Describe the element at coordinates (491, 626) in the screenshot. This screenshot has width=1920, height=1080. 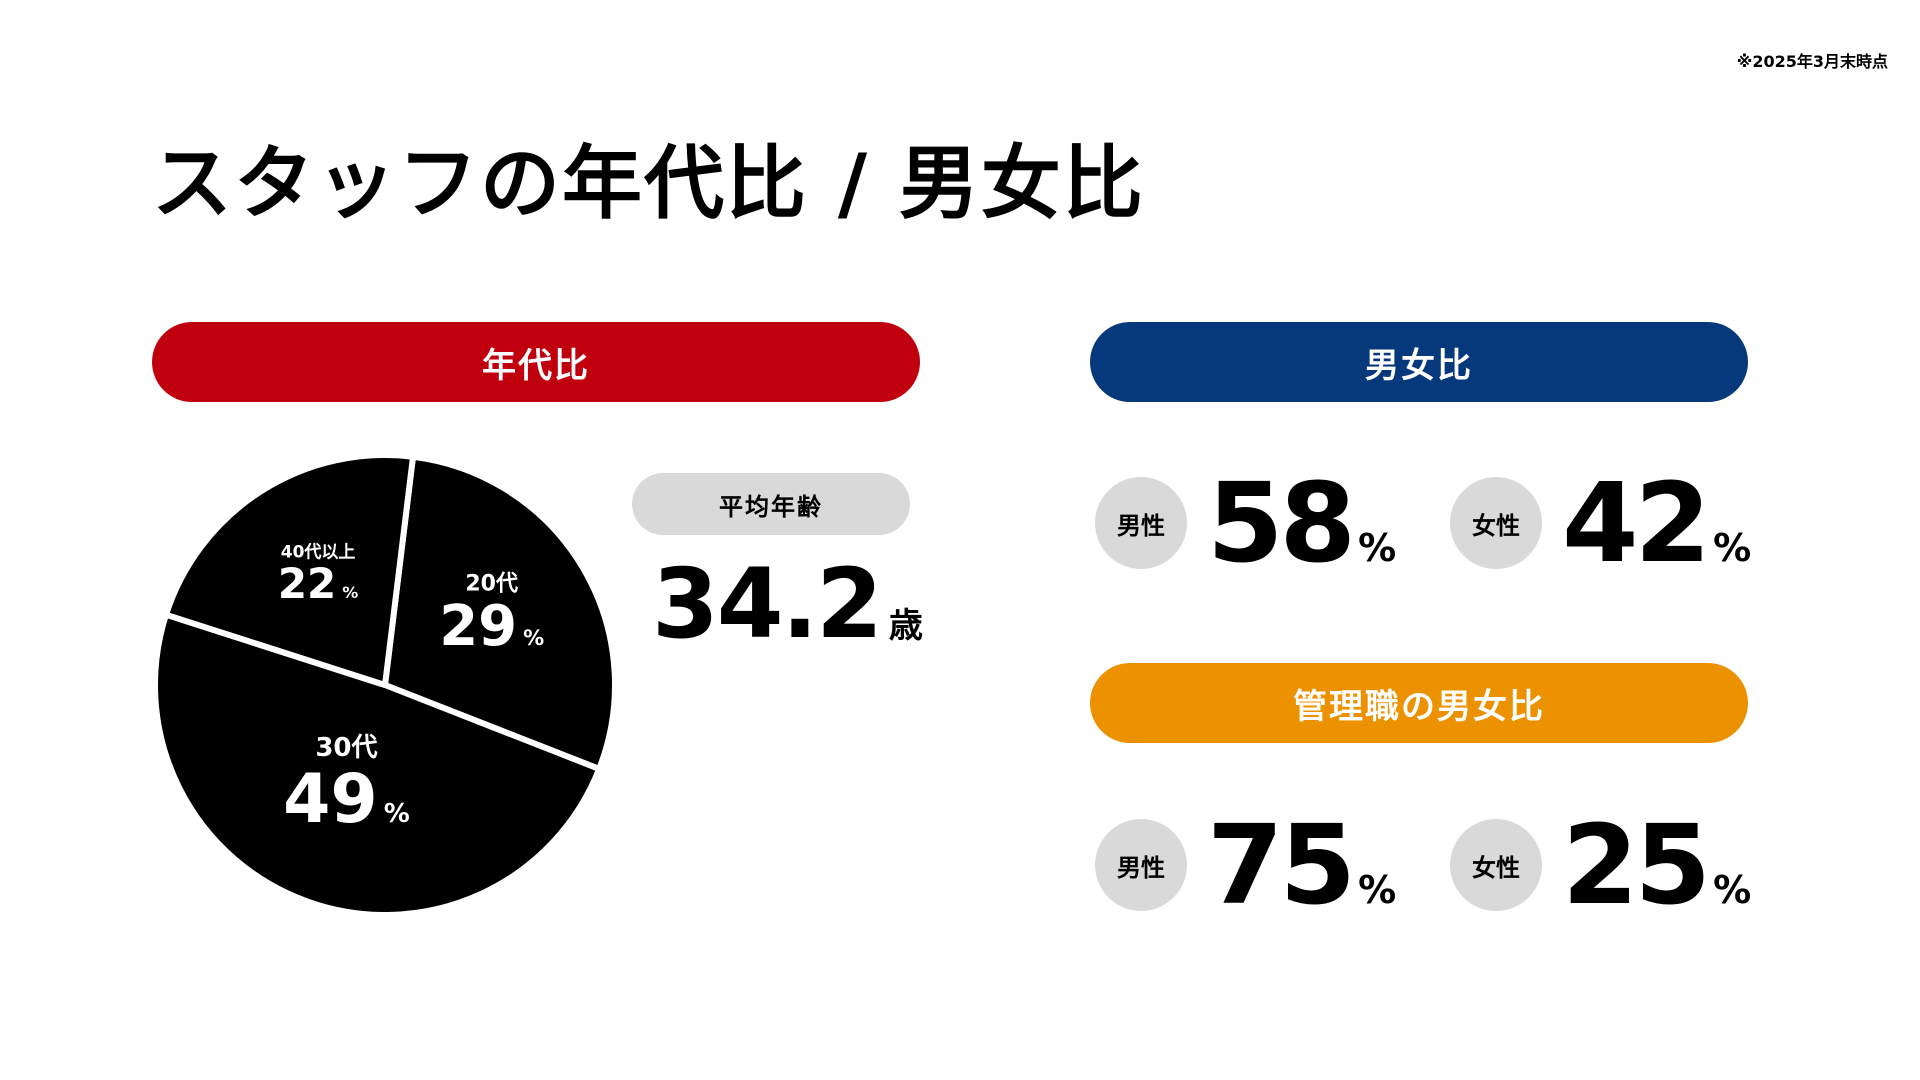
I see `pie-value-label: 29%` at that location.